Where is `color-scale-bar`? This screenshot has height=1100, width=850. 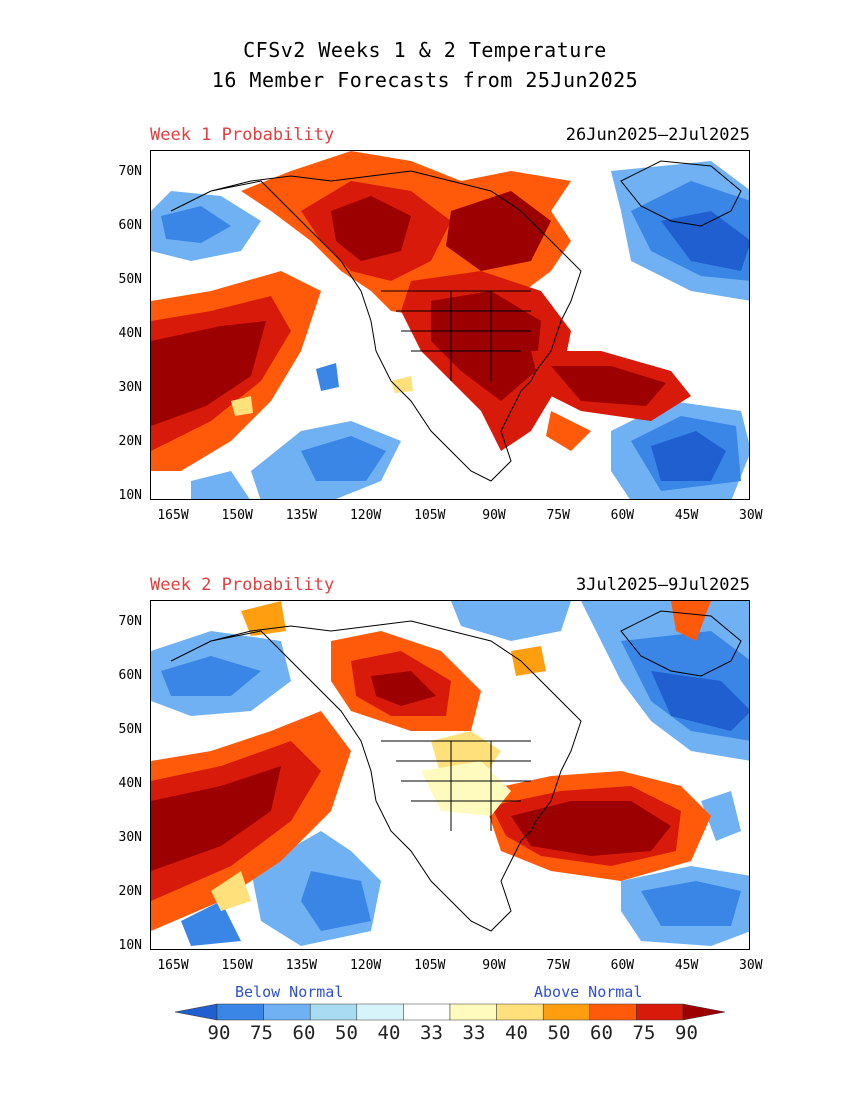
color-scale-bar is located at coordinates (450, 1012).